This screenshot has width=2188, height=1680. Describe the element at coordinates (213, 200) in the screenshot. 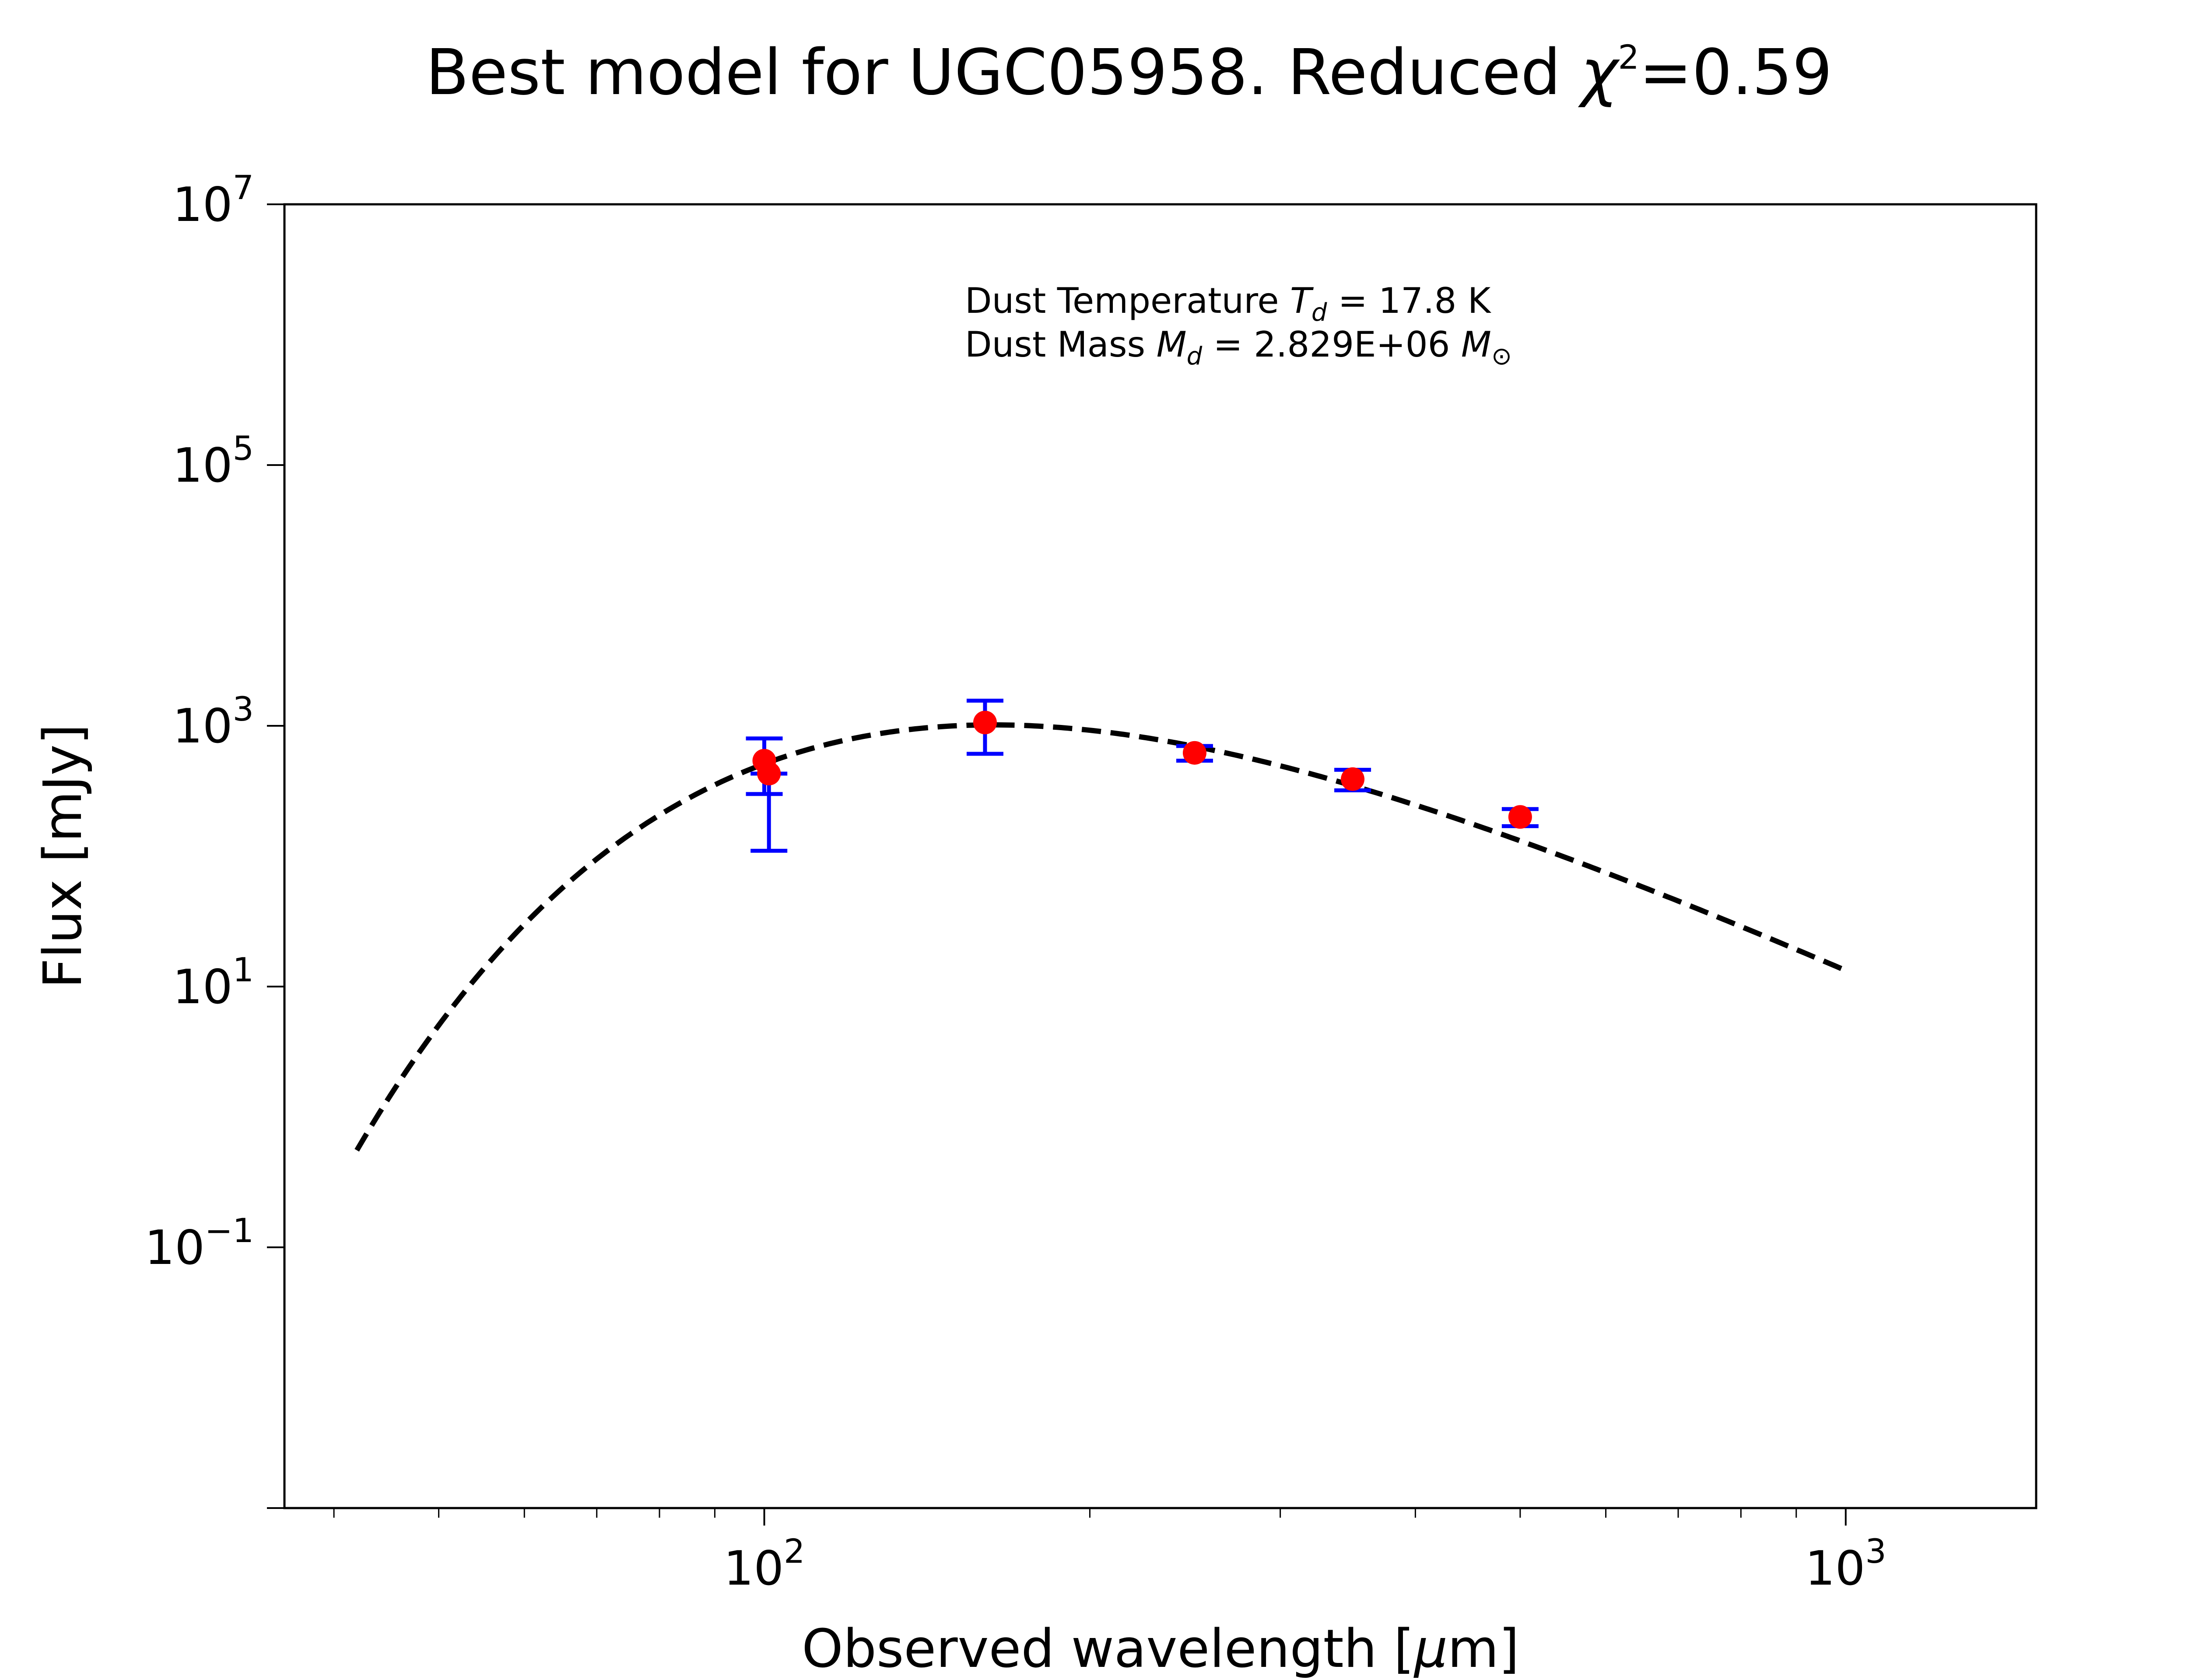

I see `y-tick-label: 10⁷` at that location.